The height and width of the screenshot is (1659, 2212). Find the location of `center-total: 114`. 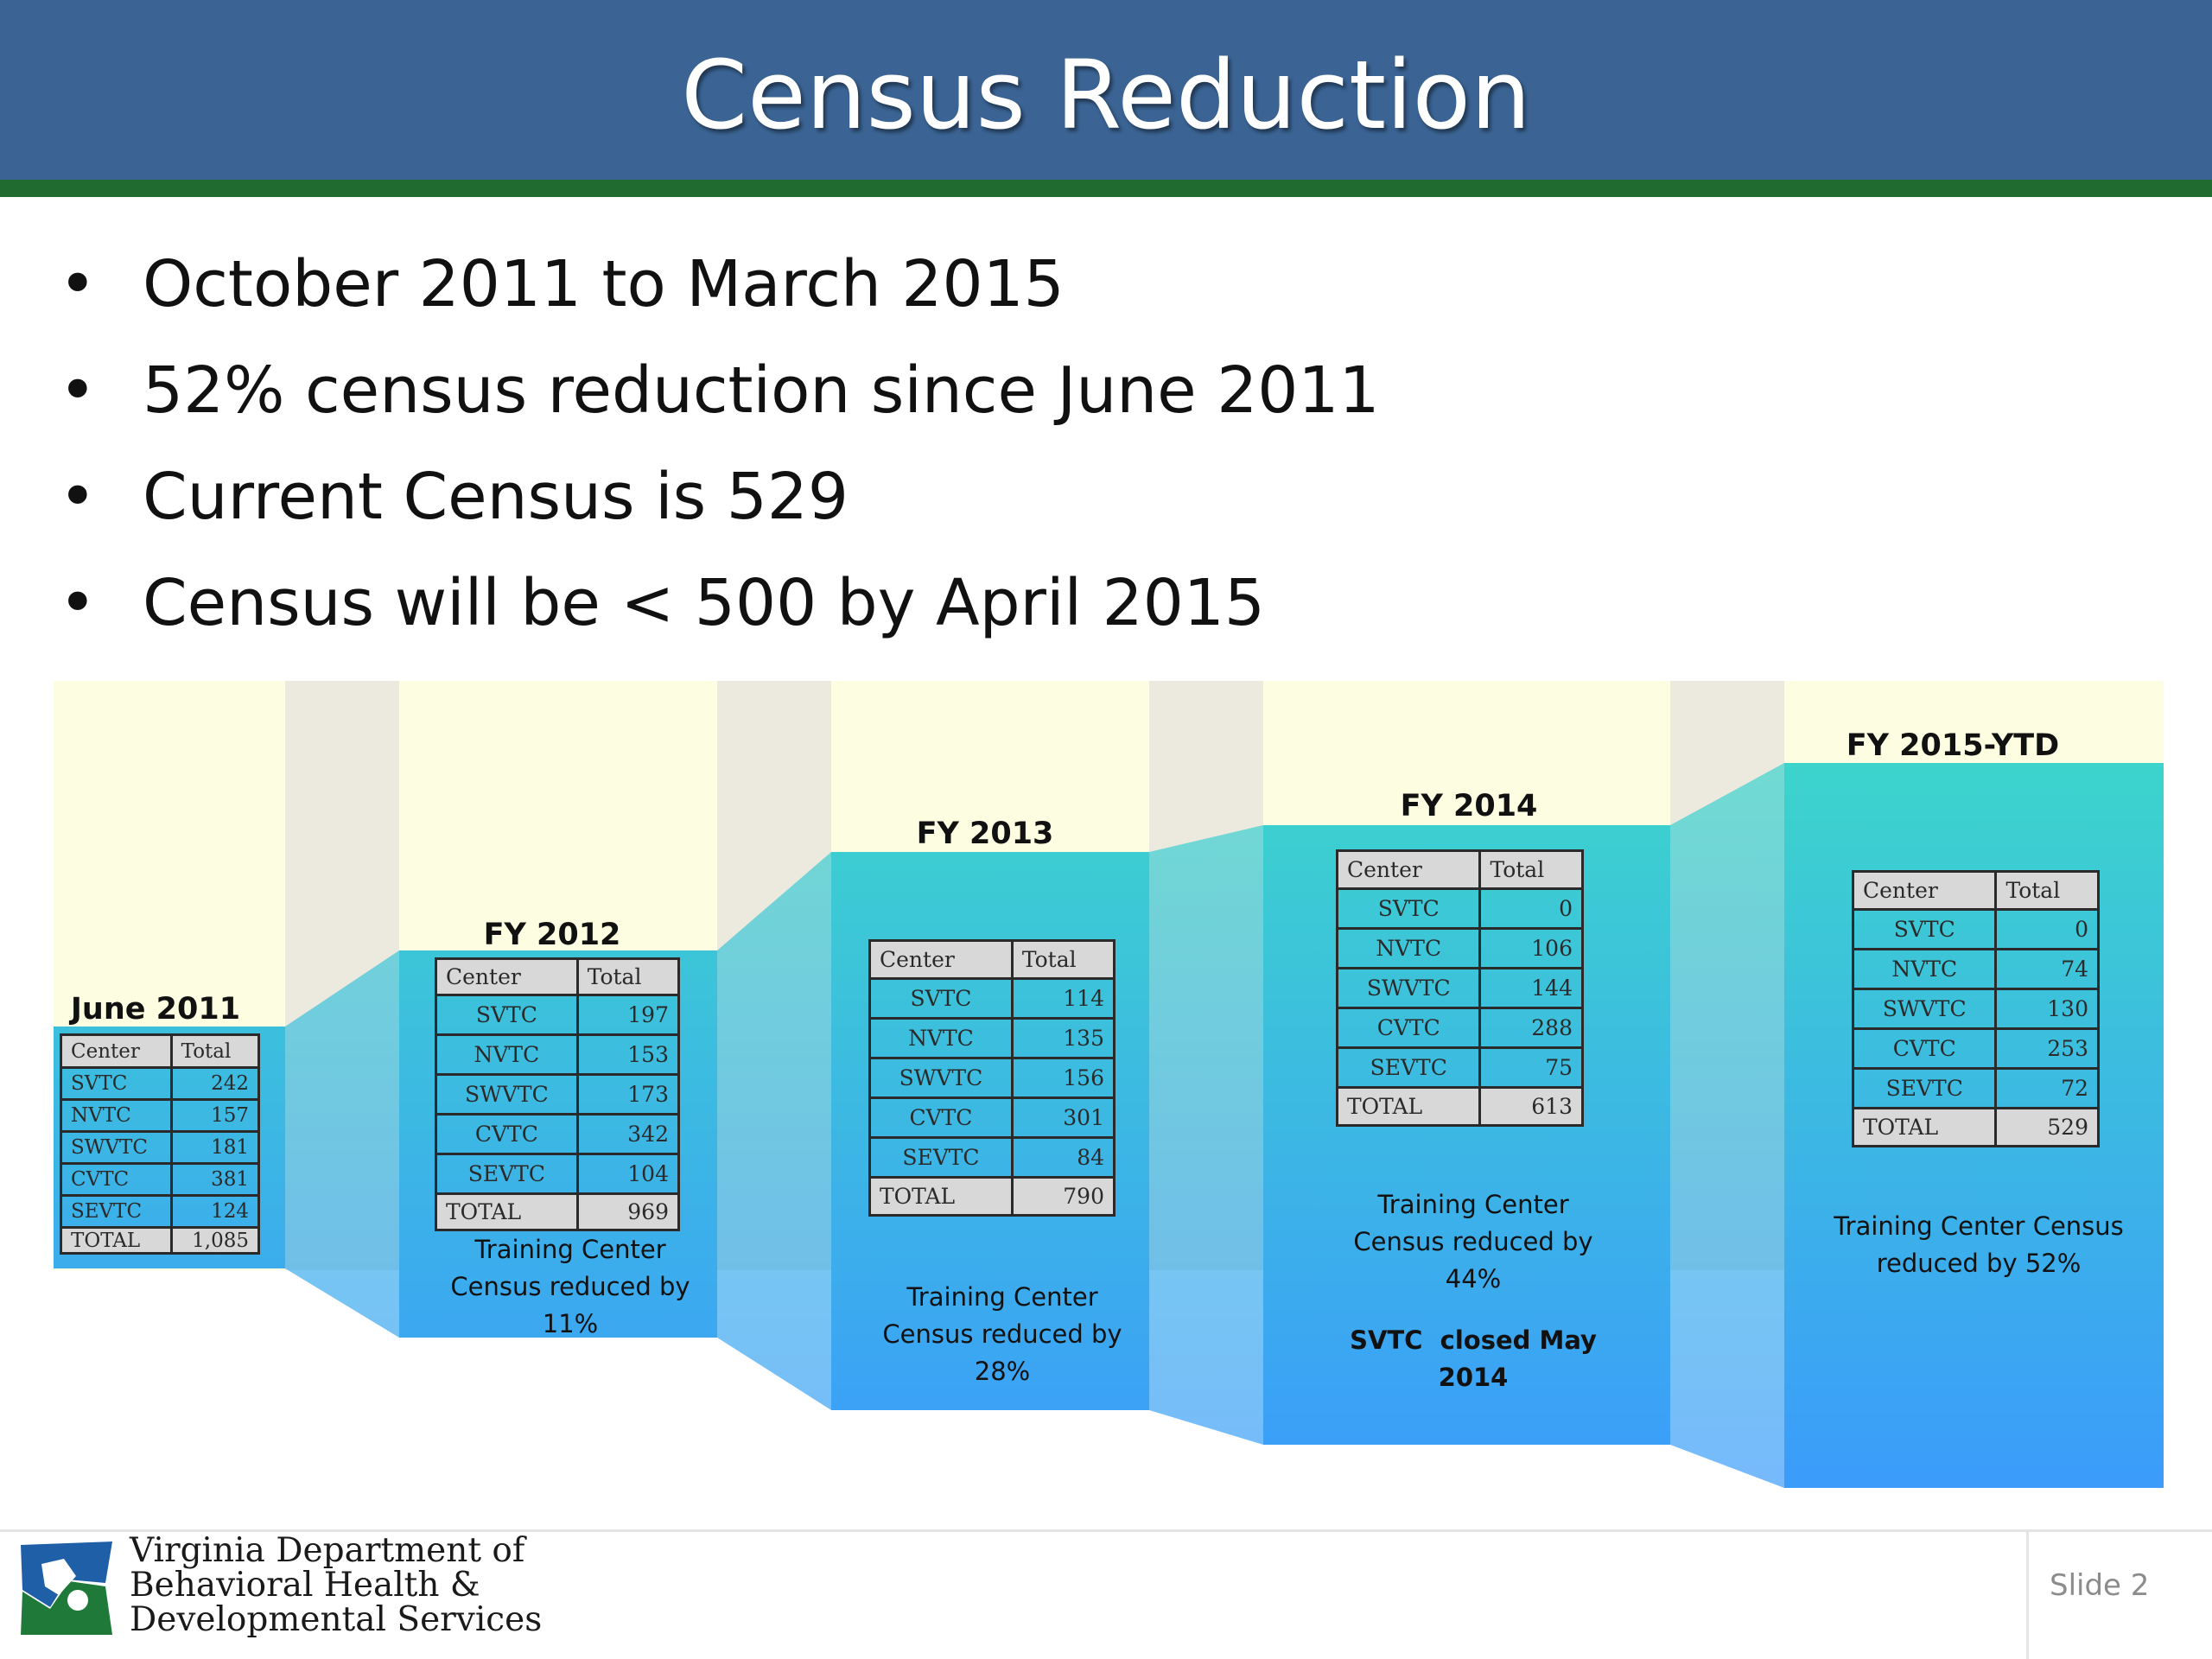

center-total: 114 is located at coordinates (1063, 998).